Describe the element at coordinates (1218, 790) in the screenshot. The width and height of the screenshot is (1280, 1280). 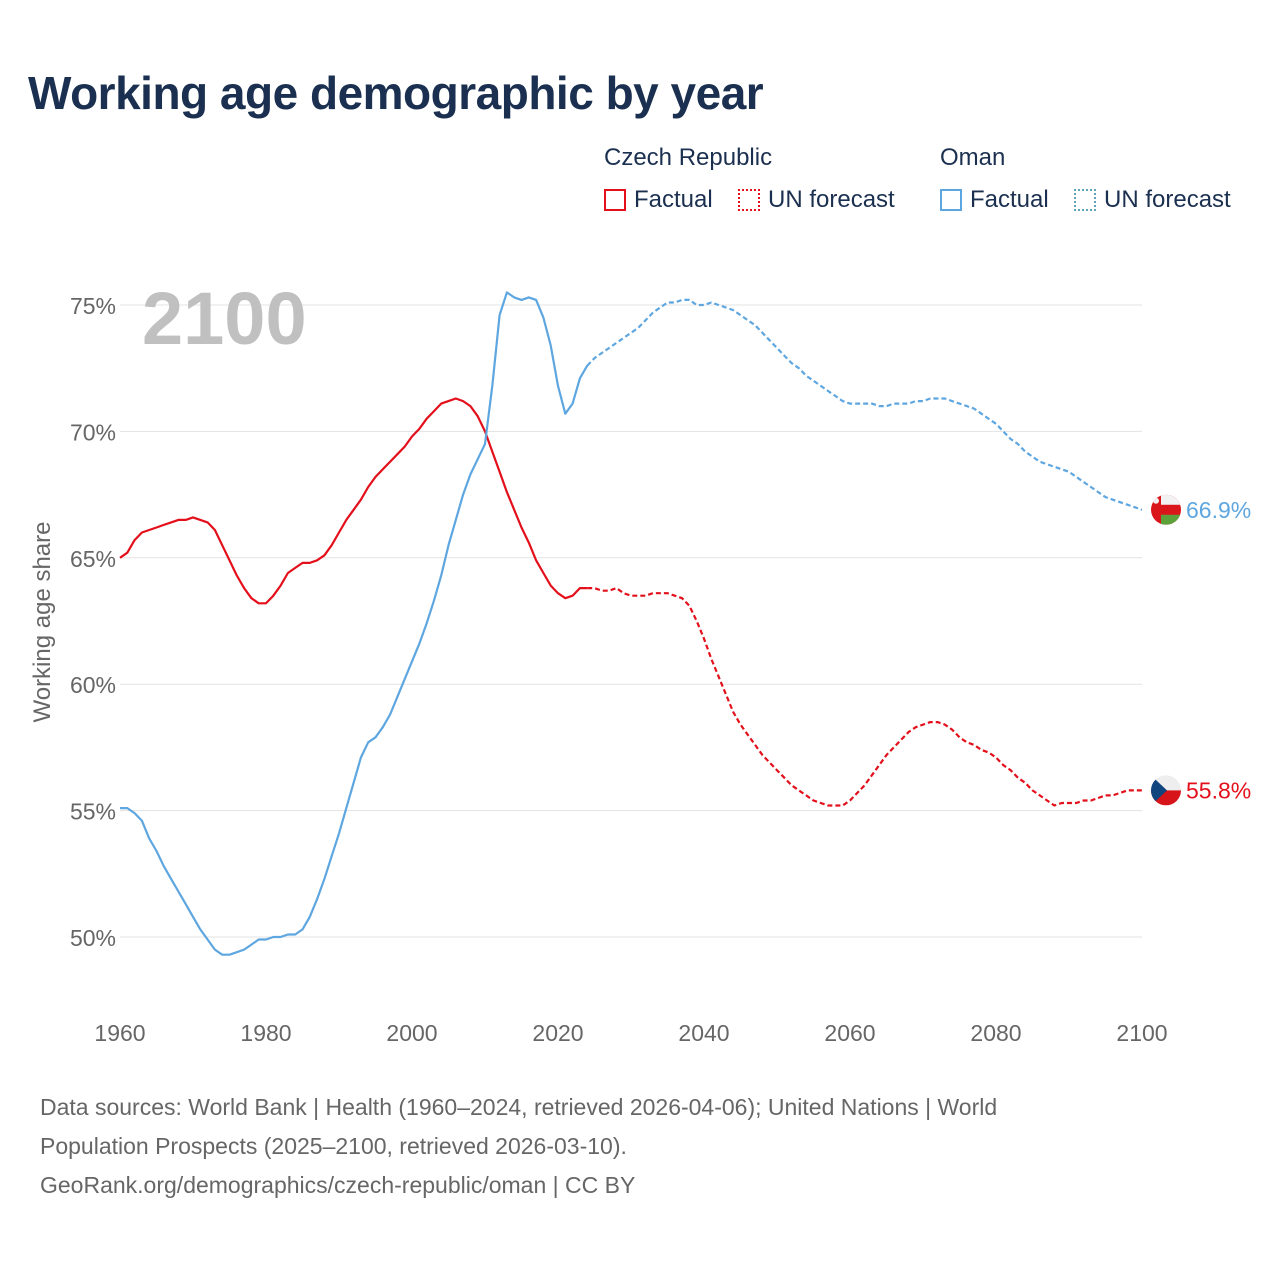
I see `end-value-label: 55.8%` at that location.